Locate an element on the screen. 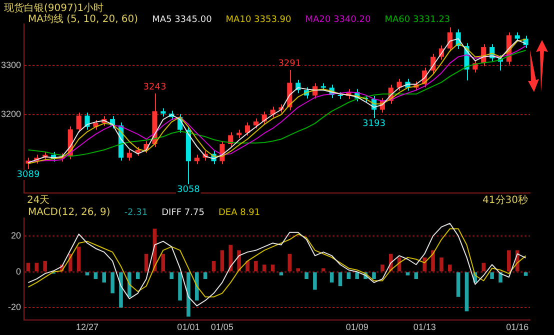 The image size is (554, 335). text: 24天 is located at coordinates (38, 200).